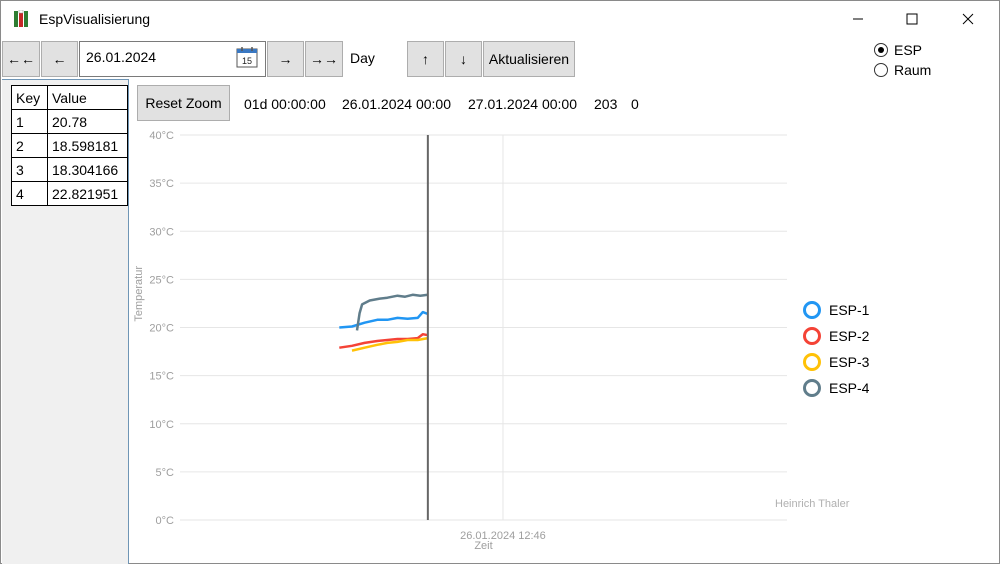 This screenshot has height=564, width=1000. Describe the element at coordinates (183, 103) in the screenshot. I see `reset-zoom-button: Reset Zoom` at that location.